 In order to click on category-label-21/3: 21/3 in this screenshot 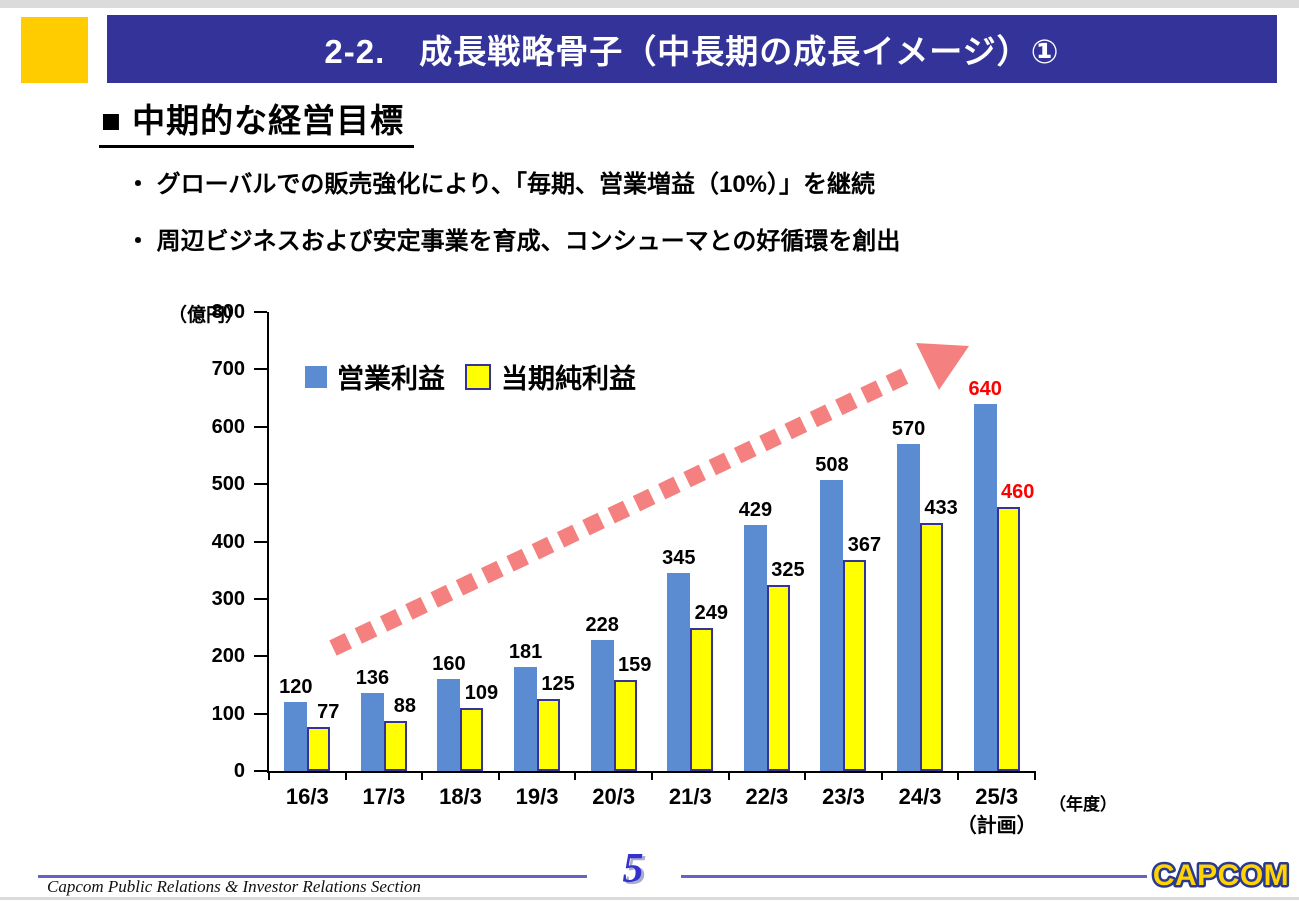, I will do `click(690, 796)`.